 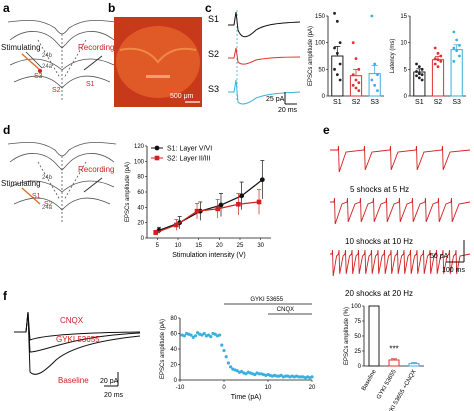 What do you see at coordinates (47, 208) in the screenshot?
I see `layer-24a-label-d: 24a` at bounding box center [47, 208].